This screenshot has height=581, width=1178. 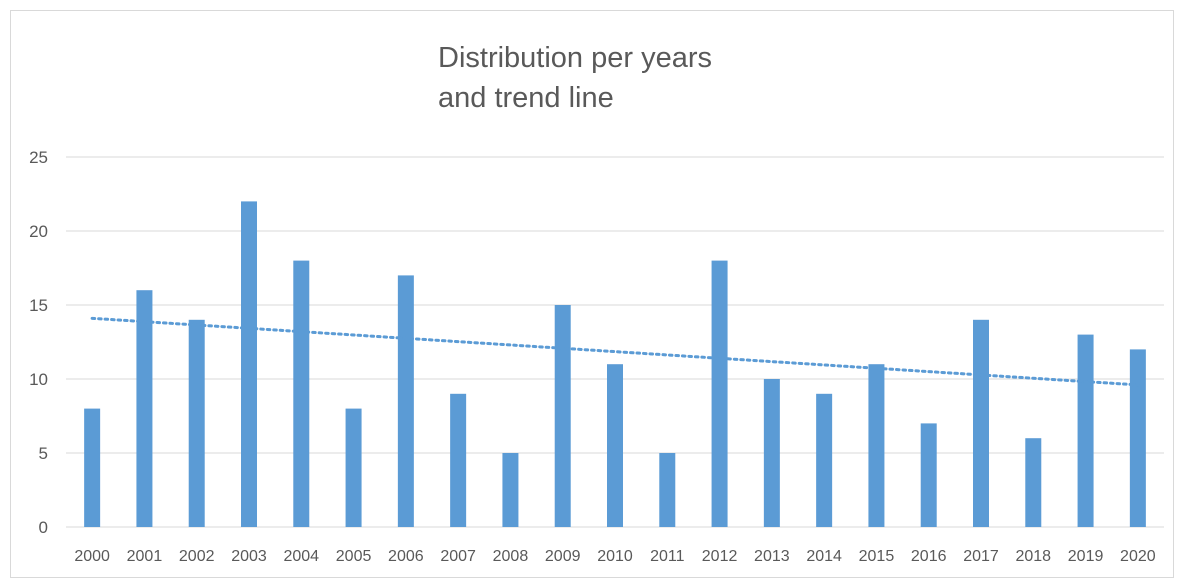 What do you see at coordinates (458, 556) in the screenshot?
I see `x-tick-label: 2007` at bounding box center [458, 556].